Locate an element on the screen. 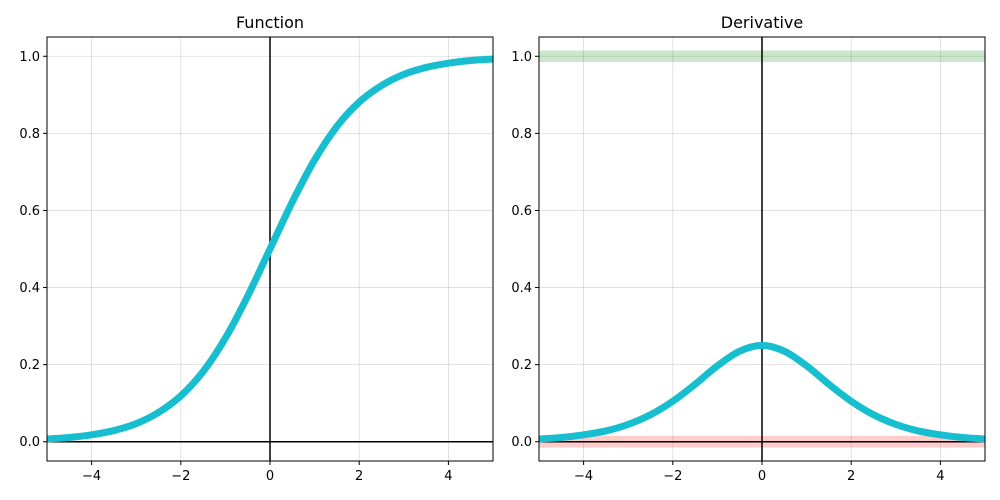  series-line is located at coordinates (762, 392).